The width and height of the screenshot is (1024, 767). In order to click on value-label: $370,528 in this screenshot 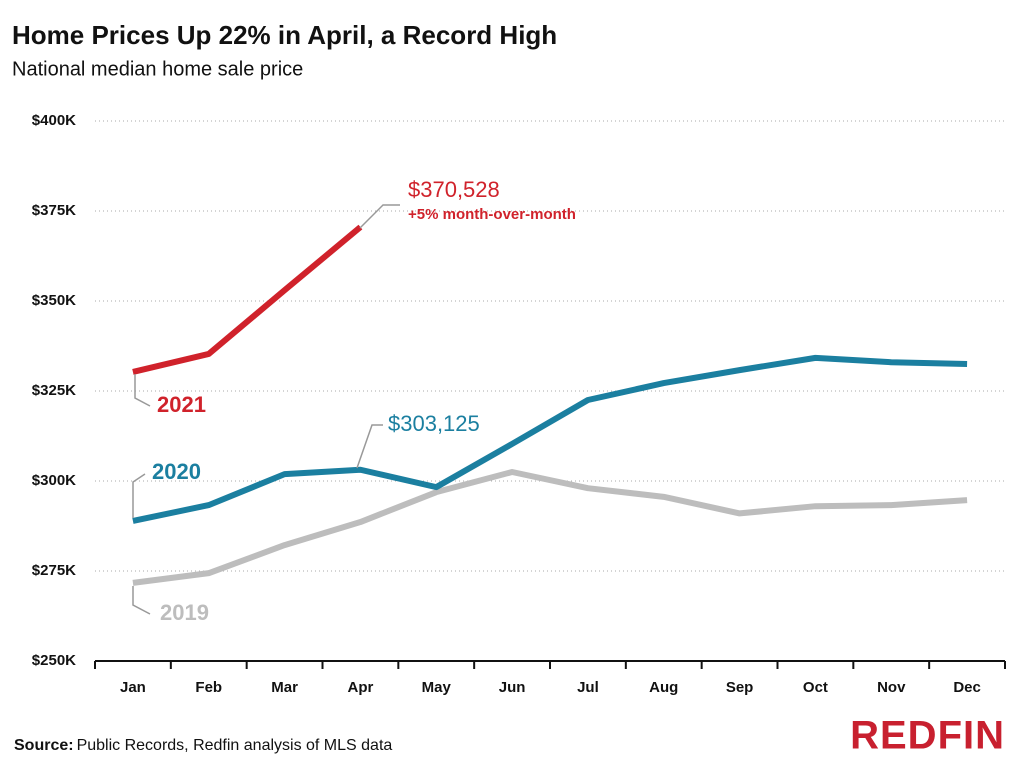, I will do `click(454, 189)`.